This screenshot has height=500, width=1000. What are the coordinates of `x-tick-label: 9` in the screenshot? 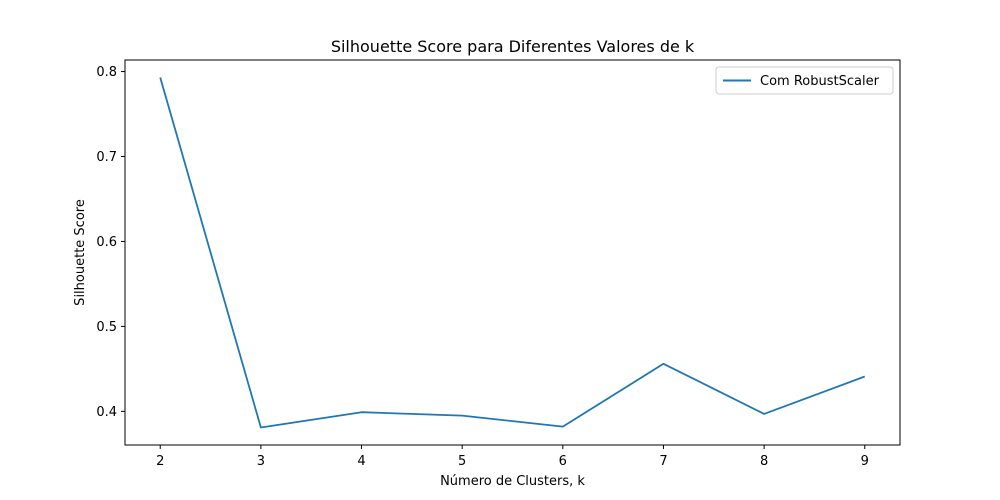 It's located at (865, 461).